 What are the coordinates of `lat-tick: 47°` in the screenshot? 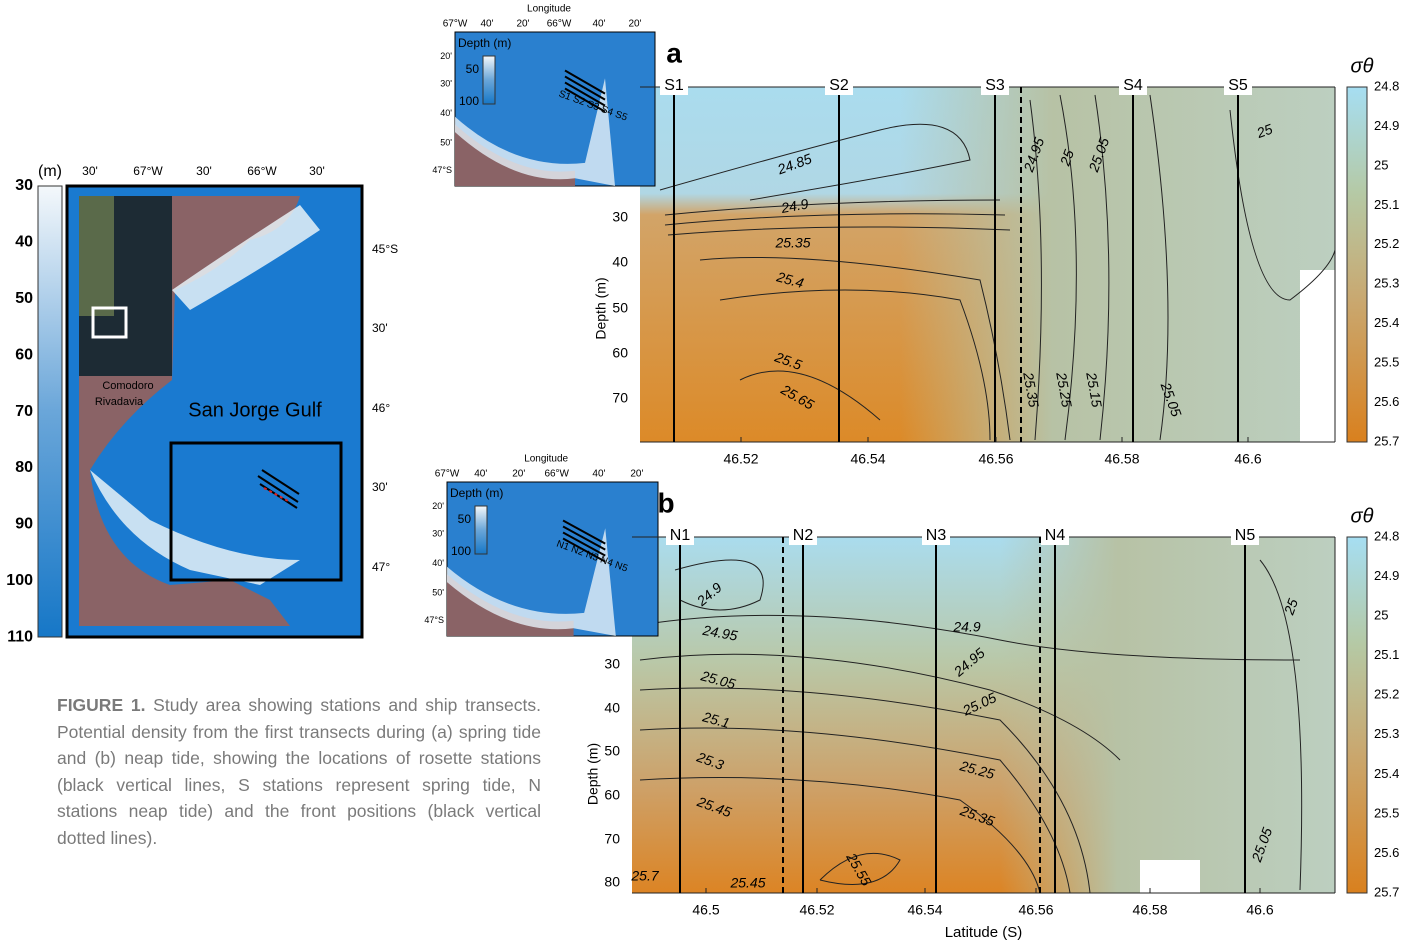 It's located at (381, 567).